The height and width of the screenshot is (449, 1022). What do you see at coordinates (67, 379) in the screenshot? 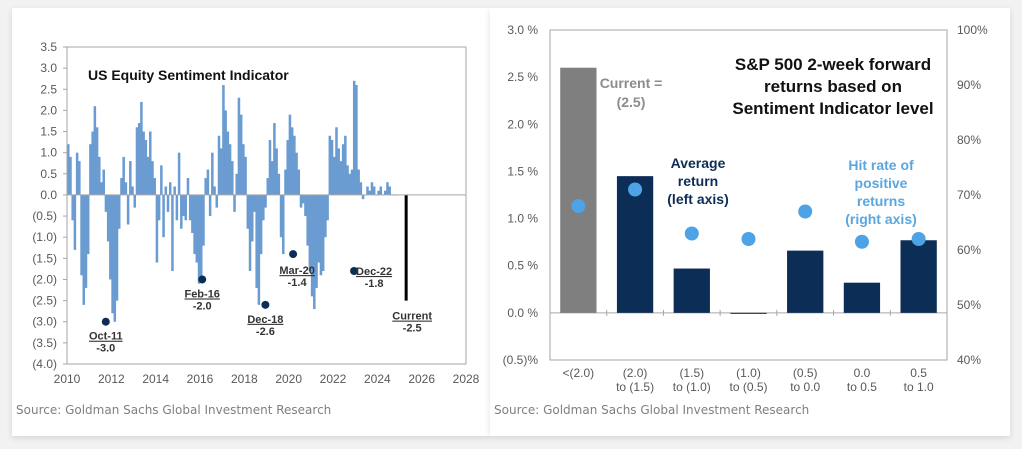
I see `x-tick-label: 2010` at bounding box center [67, 379].